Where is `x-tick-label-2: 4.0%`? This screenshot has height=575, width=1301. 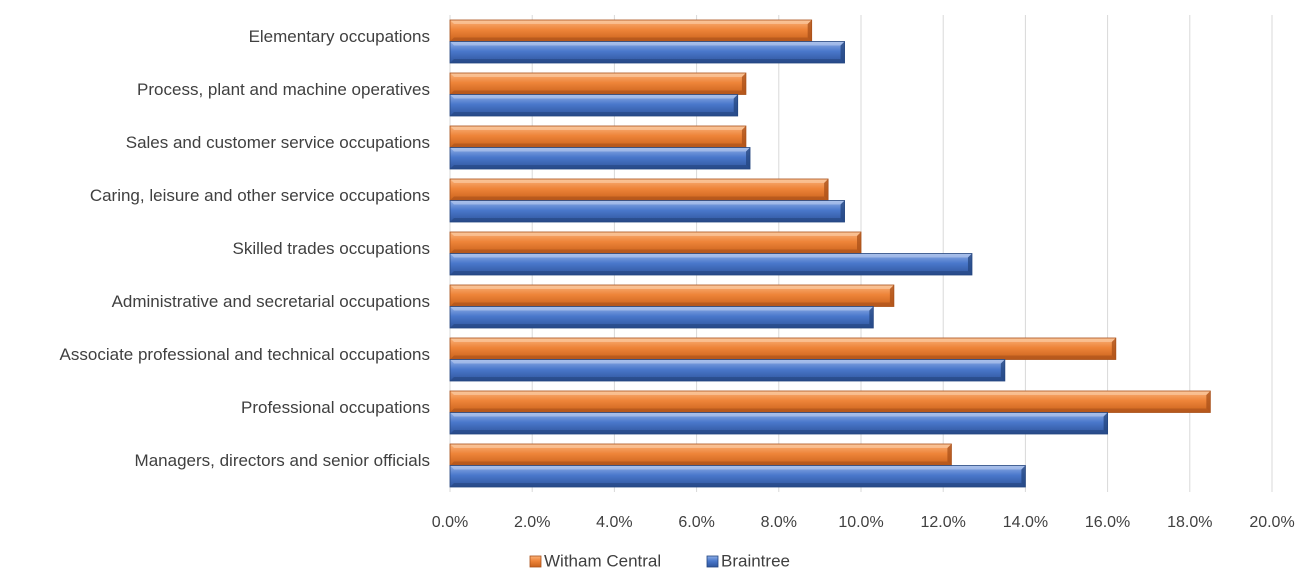 x-tick-label-2: 4.0% is located at coordinates (614, 522).